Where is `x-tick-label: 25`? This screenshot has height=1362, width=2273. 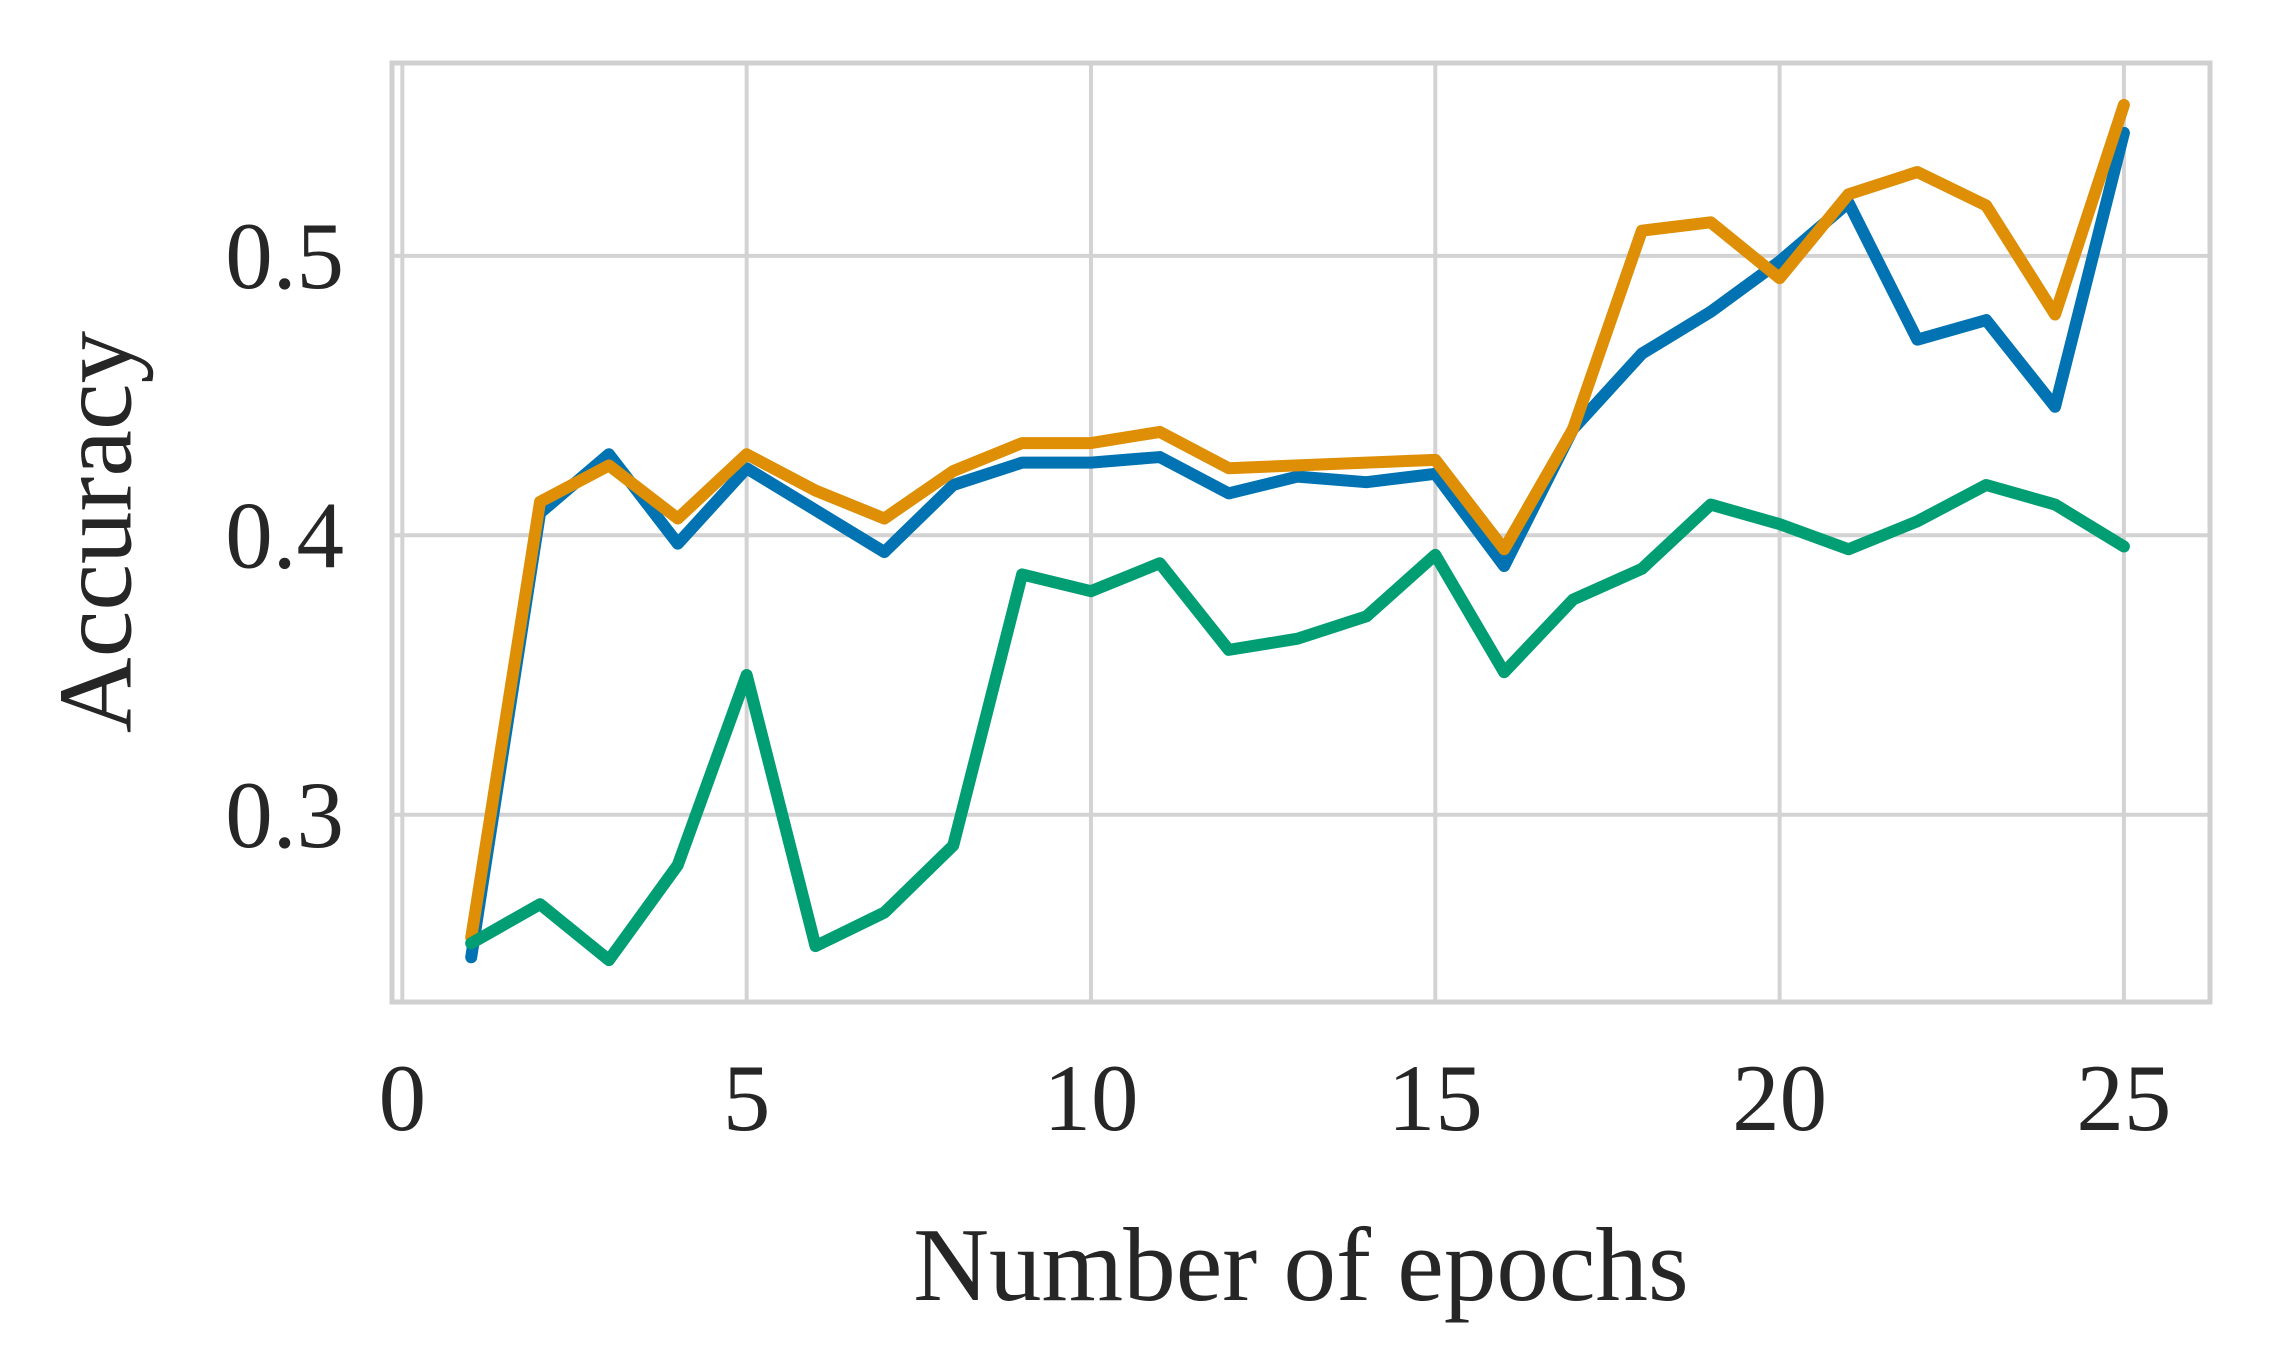 x-tick-label: 25 is located at coordinates (2123, 1098).